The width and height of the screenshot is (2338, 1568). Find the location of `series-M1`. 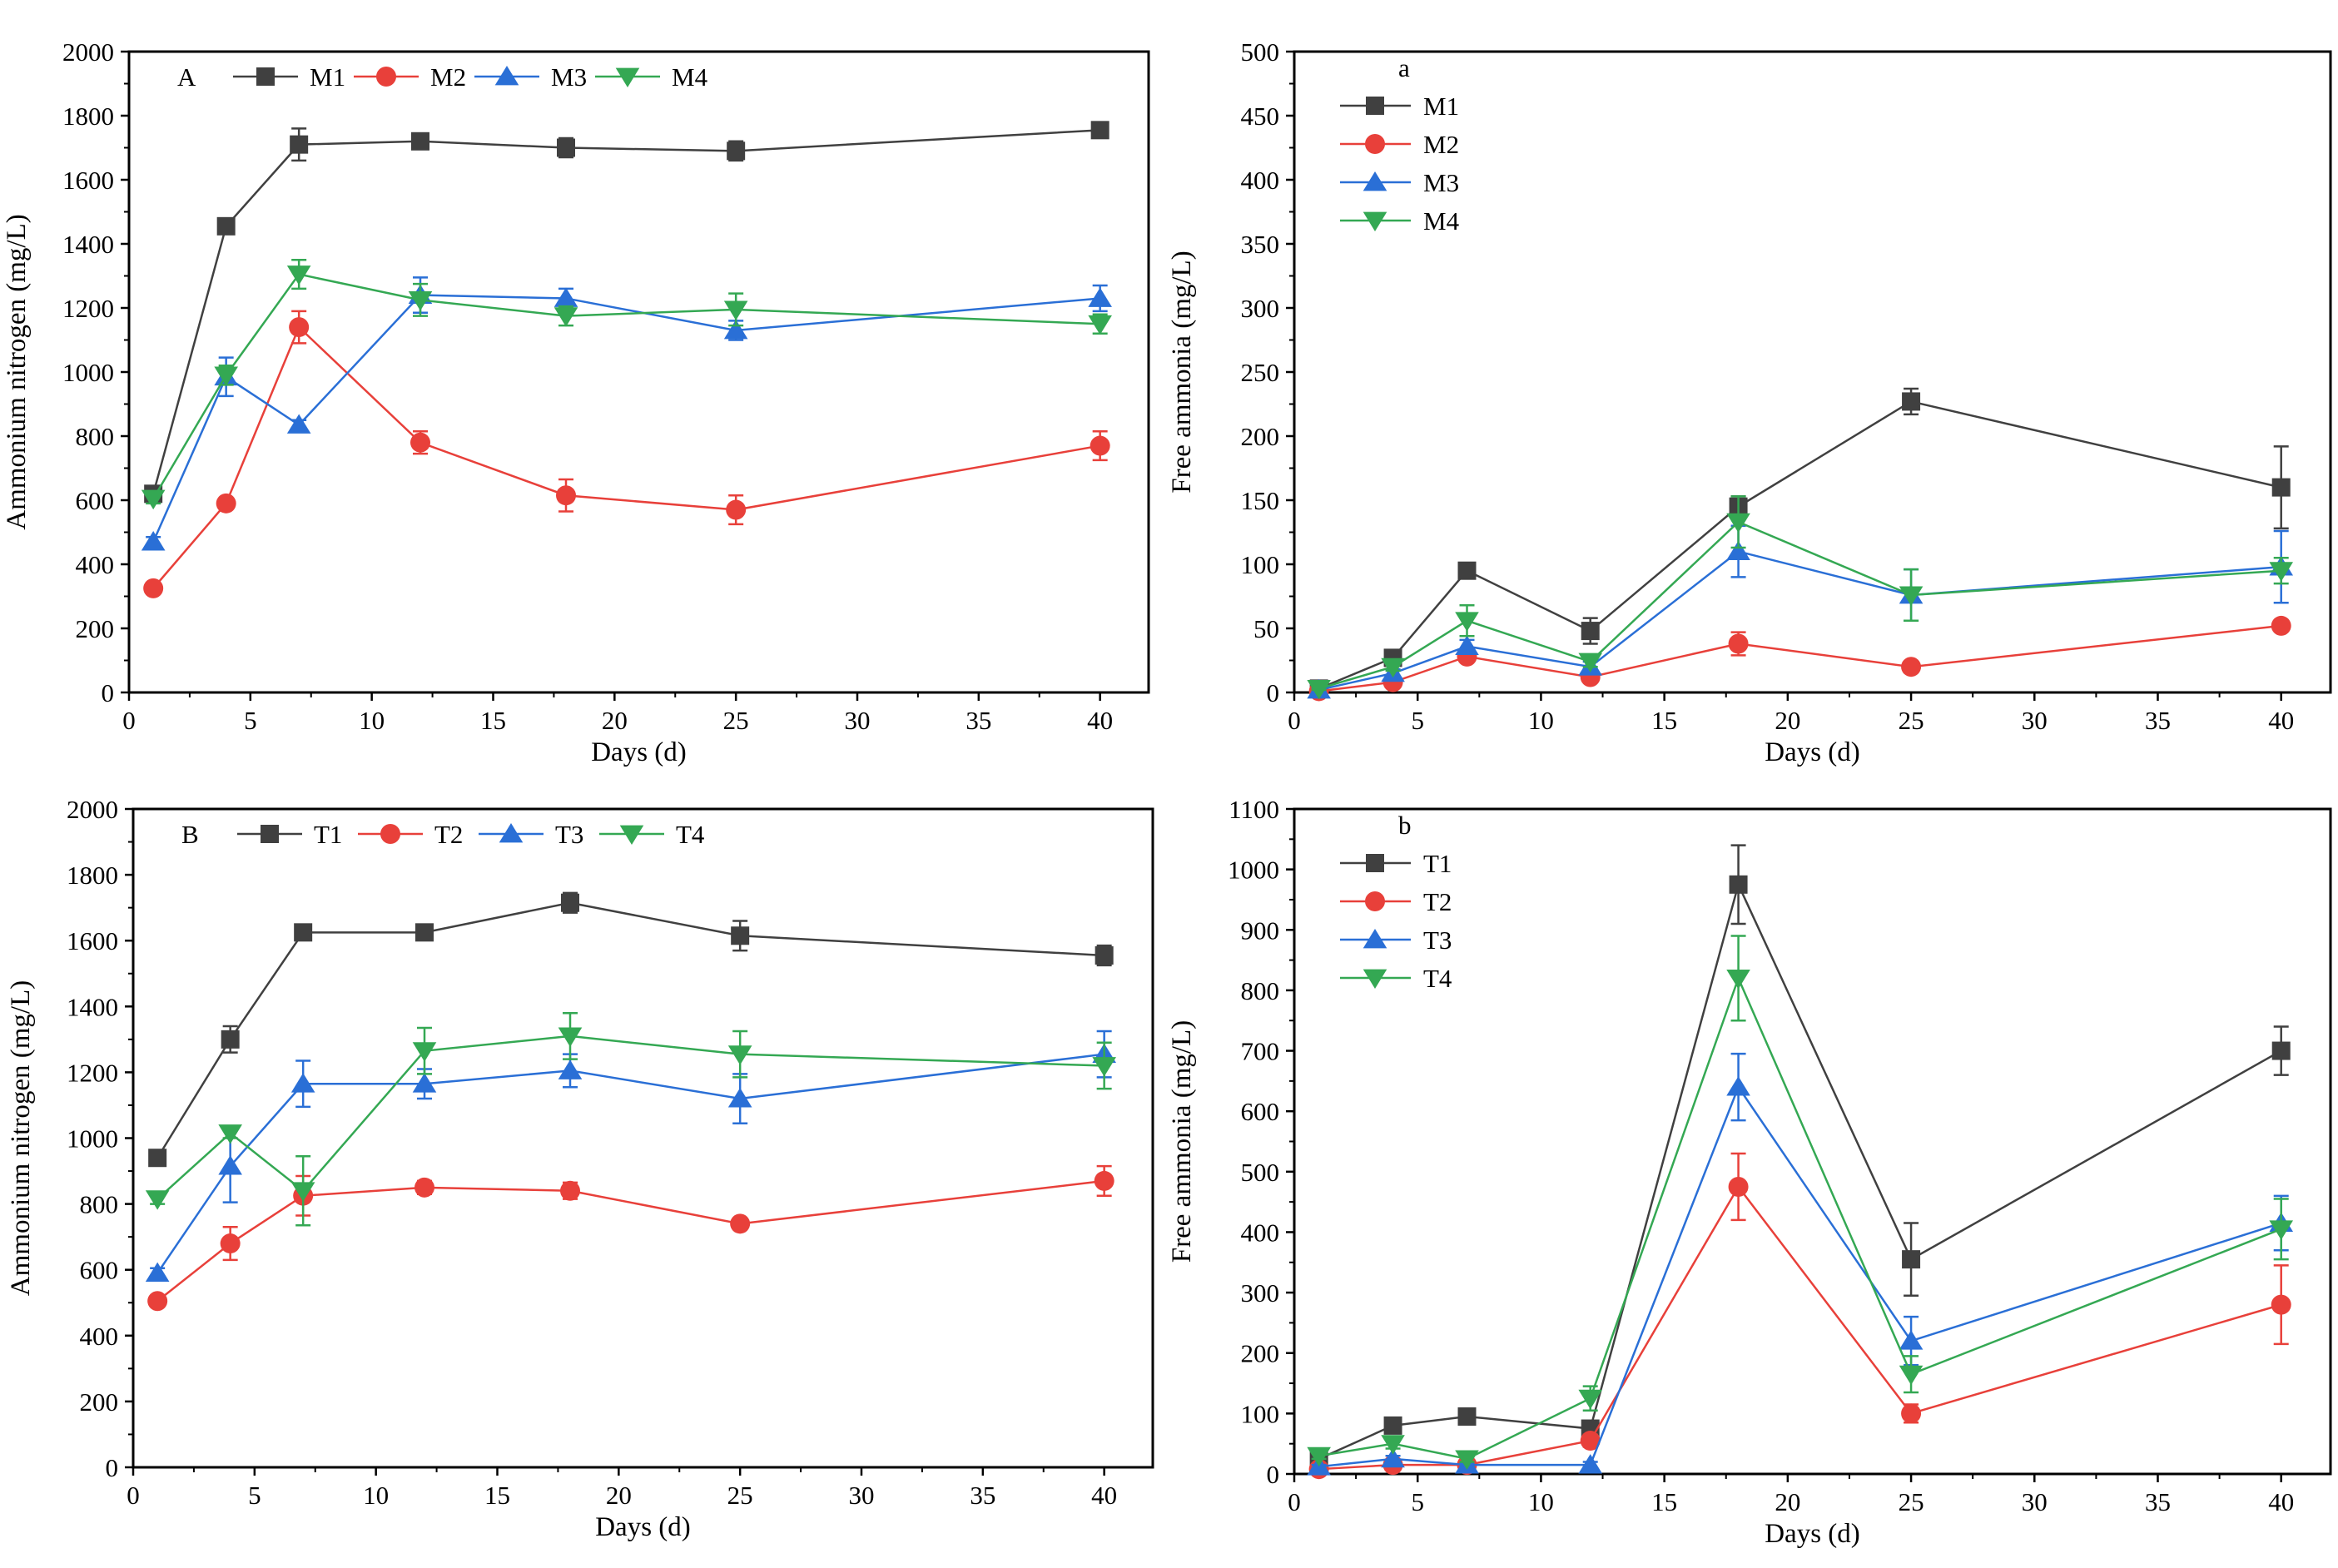

series-M1 is located at coordinates (626, 312).